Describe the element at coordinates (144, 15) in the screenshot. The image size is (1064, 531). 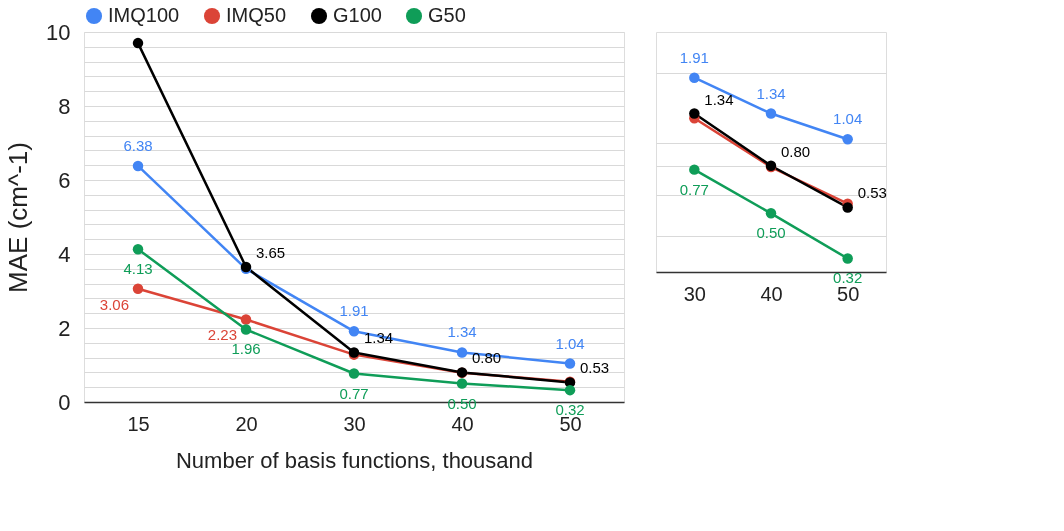
I see `legend-label: IMQ100` at that location.